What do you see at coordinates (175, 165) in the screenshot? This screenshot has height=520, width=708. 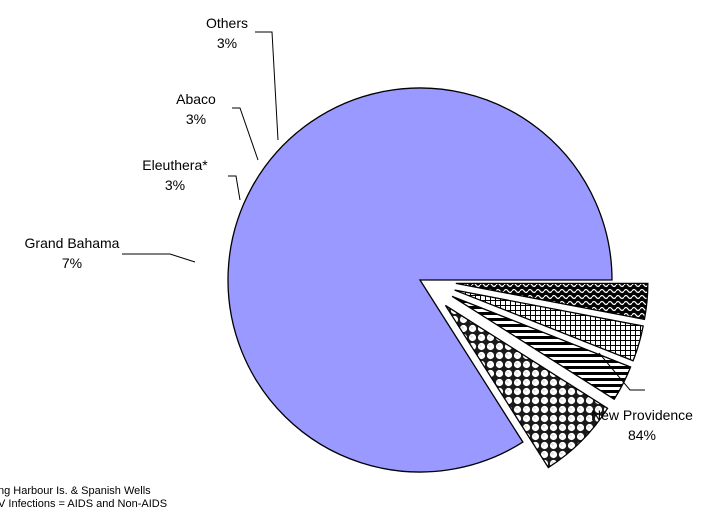 I see `slice-label: Eleuthera*` at bounding box center [175, 165].